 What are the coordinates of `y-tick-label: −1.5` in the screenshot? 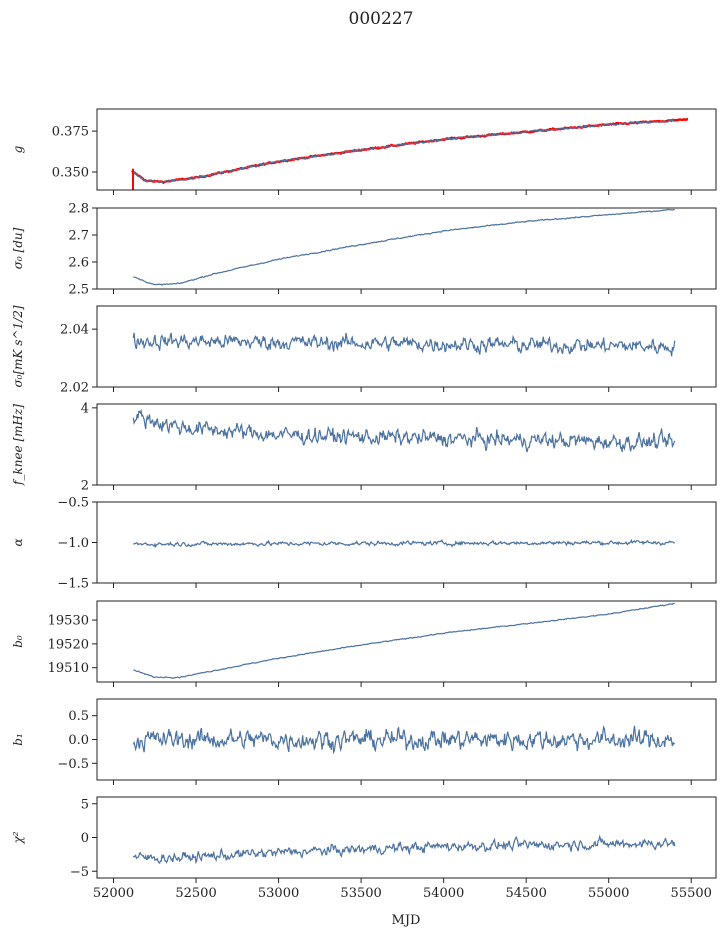 It's located at (73, 584).